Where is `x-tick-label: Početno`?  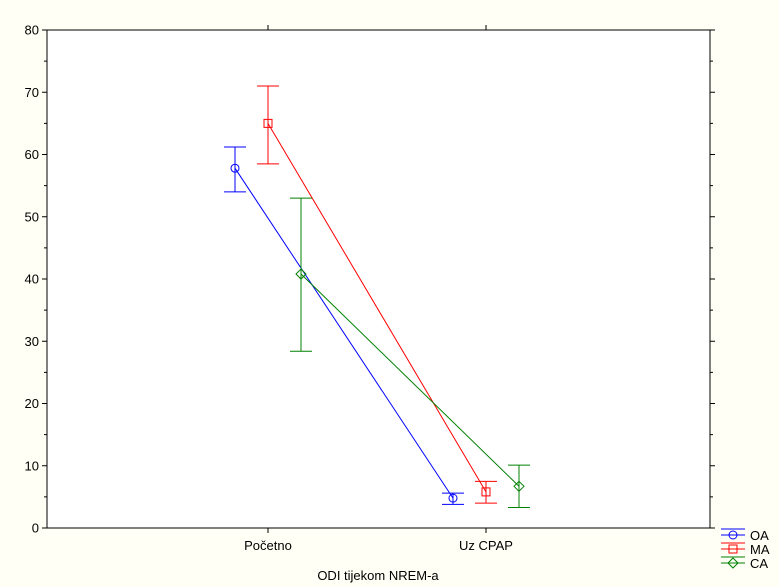
x-tick-label: Početno is located at coordinates (268, 545).